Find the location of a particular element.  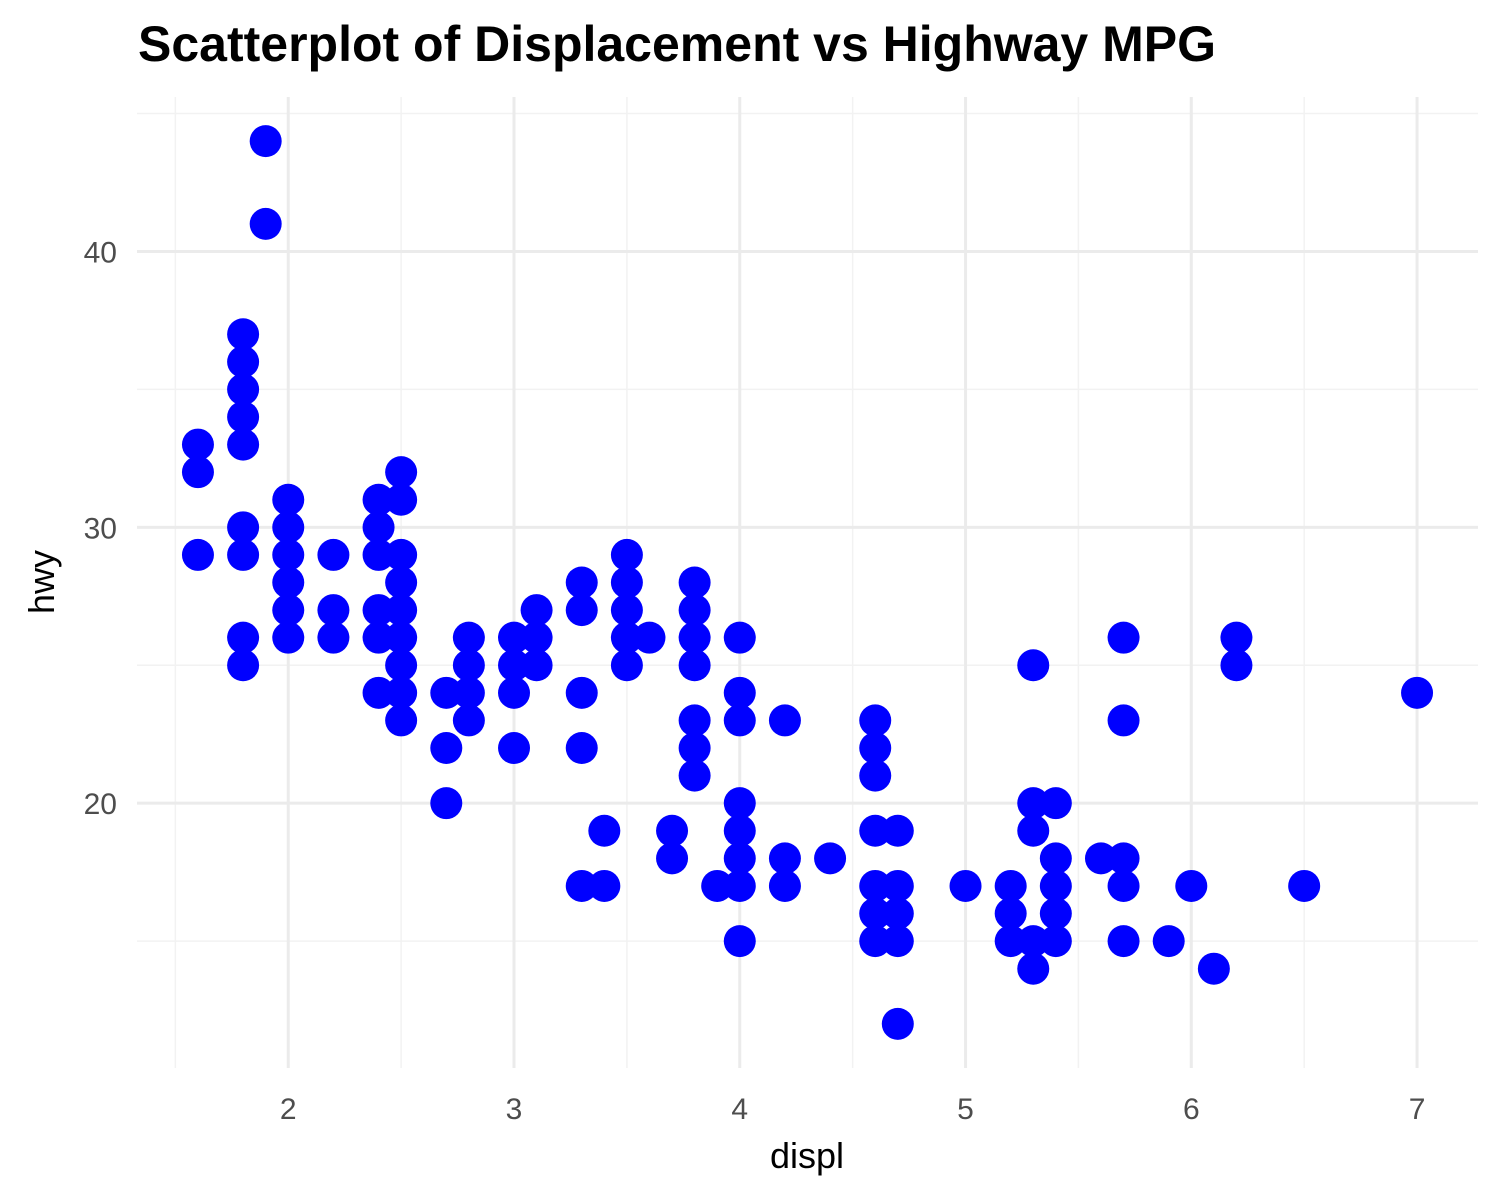

y-tick-label: 40 is located at coordinates (100, 252).